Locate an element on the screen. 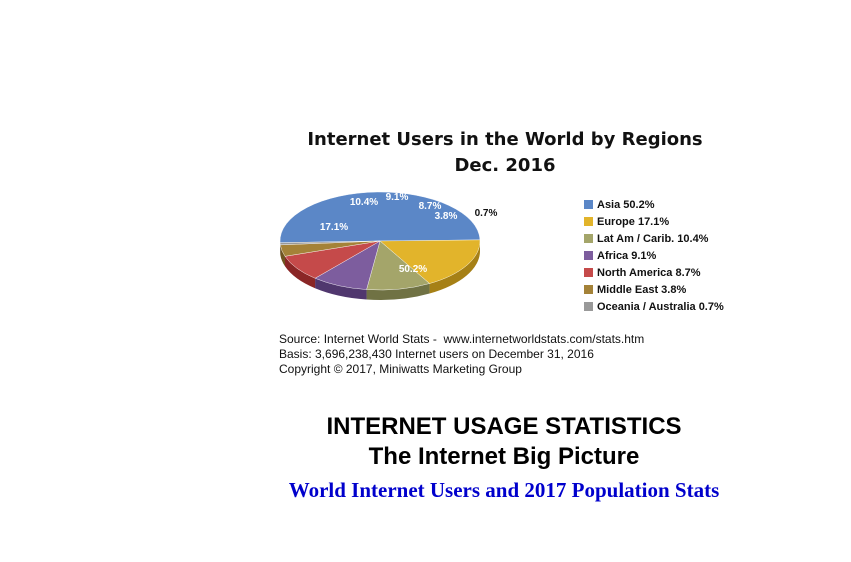  pie-side-latam is located at coordinates (398, 291).